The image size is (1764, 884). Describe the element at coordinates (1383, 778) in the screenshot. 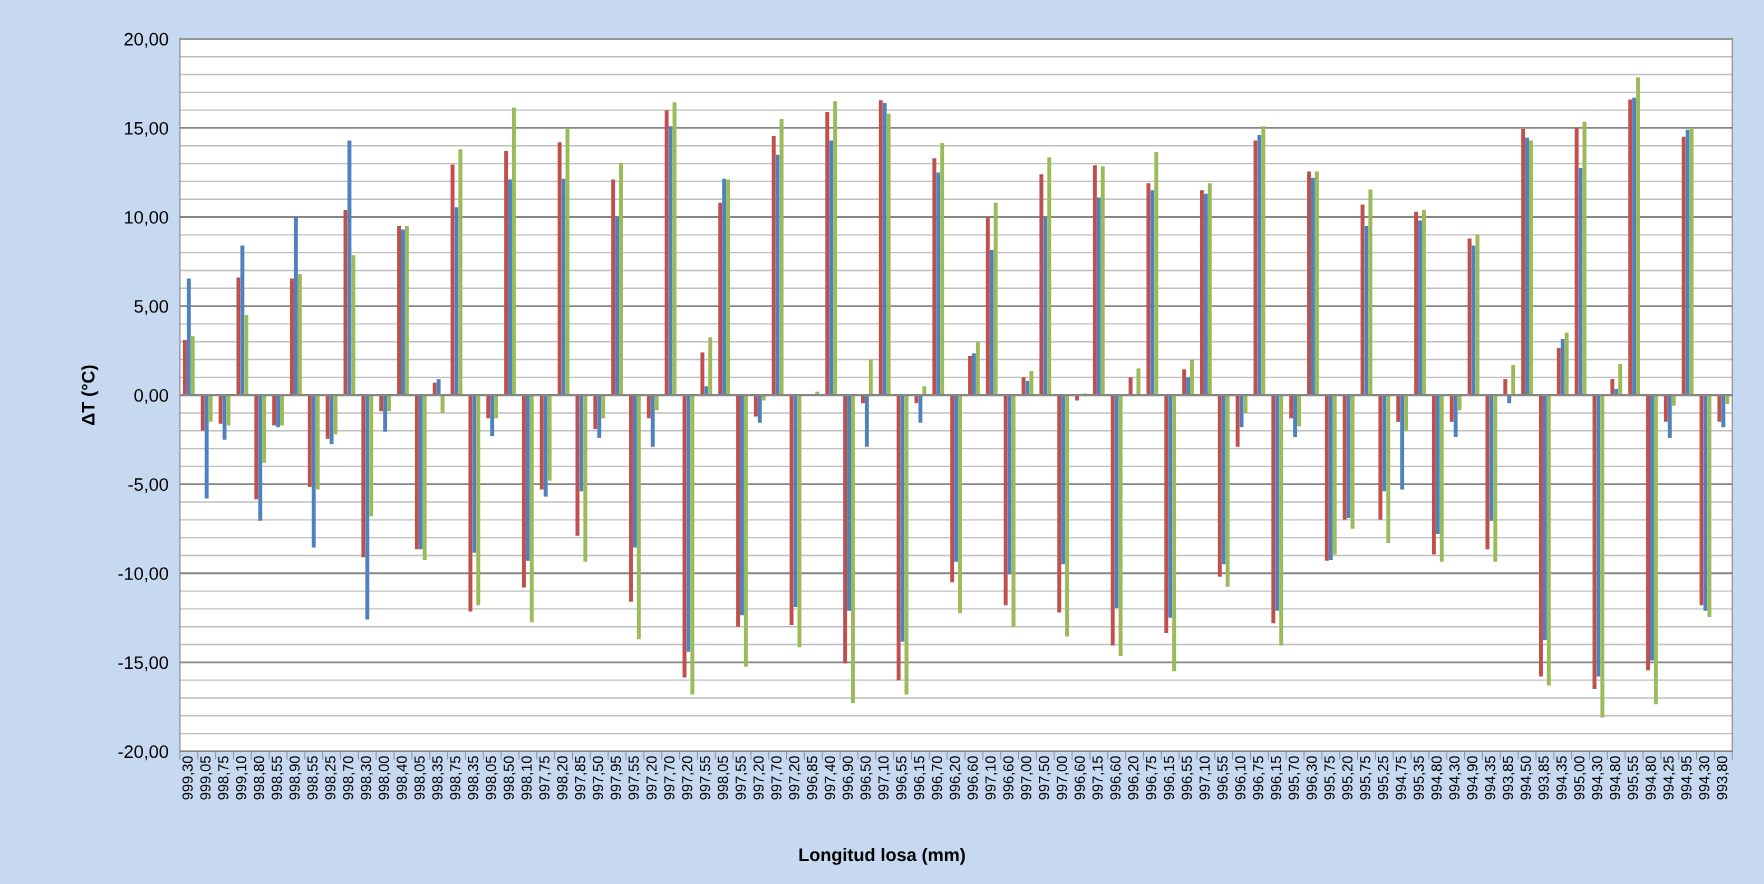

I see `x-tick-label: 995,25` at that location.